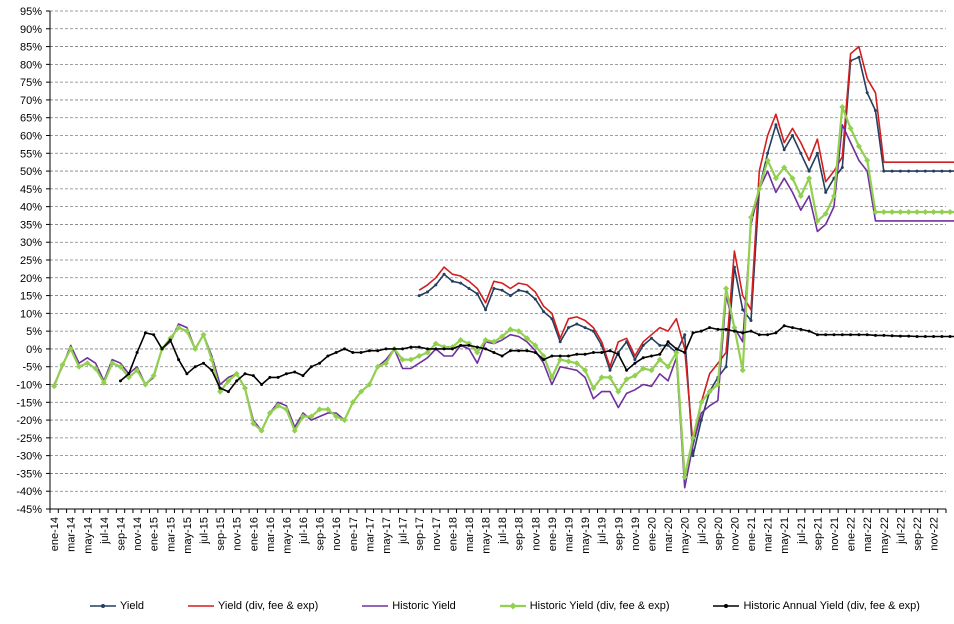 This screenshot has height=624, width=954. Describe the element at coordinates (354, 534) in the screenshot. I see `x-tick-label: ene-17` at that location.